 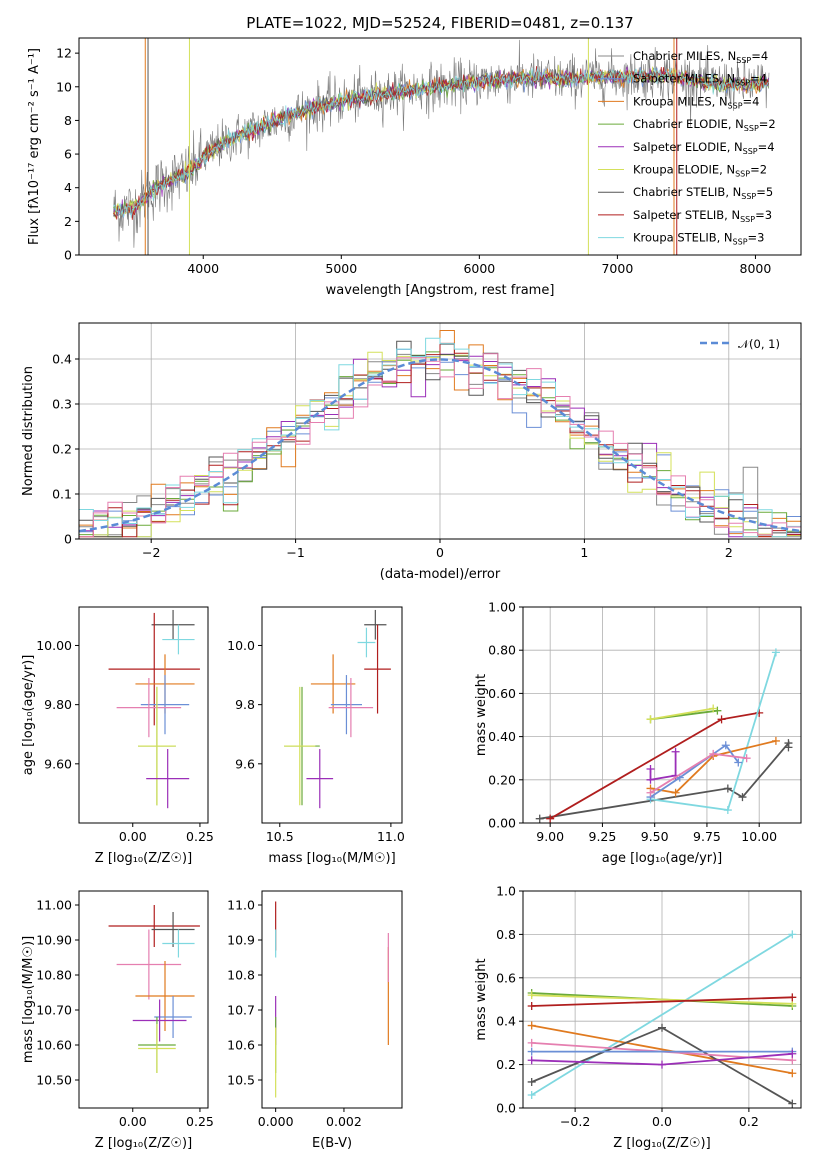 I want to click on y-tick-label: 11.00, so click(x=54, y=905).